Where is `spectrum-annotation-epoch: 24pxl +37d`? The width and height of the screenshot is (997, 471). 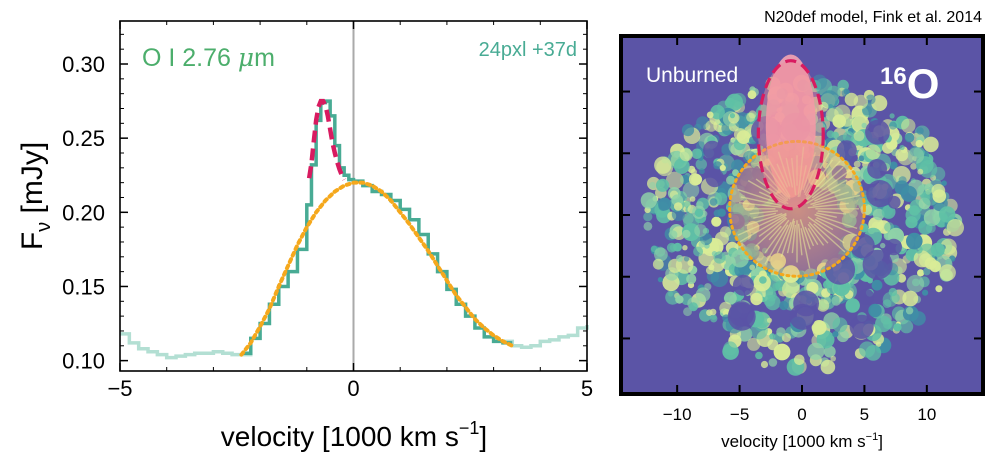 spectrum-annotation-epoch: 24pxl +37d is located at coordinates (528, 50).